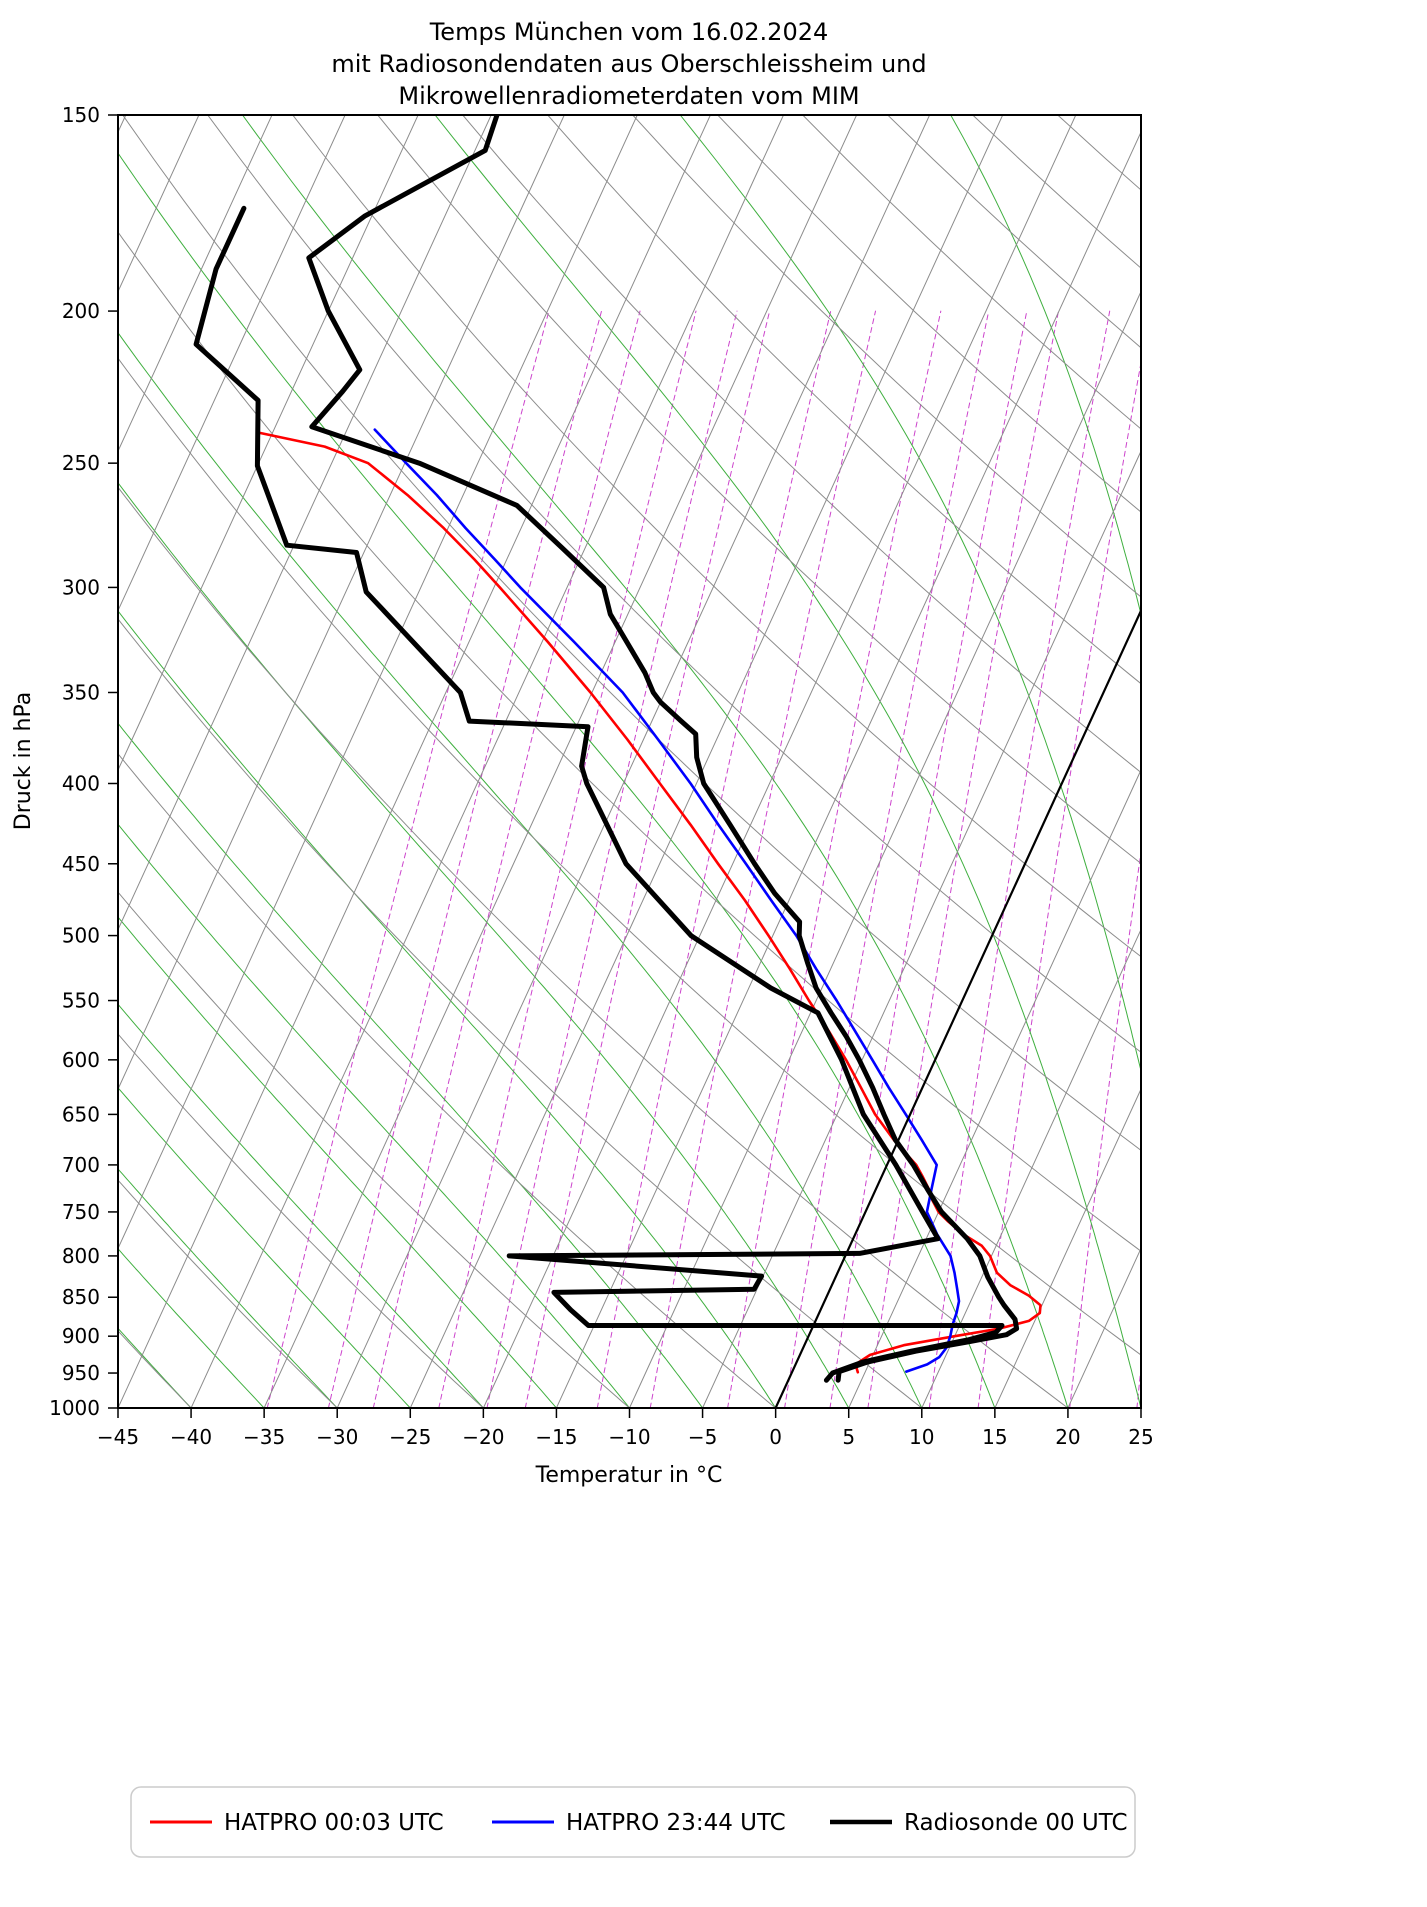  I want to click on y-tick-label: 250, so click(81, 463).